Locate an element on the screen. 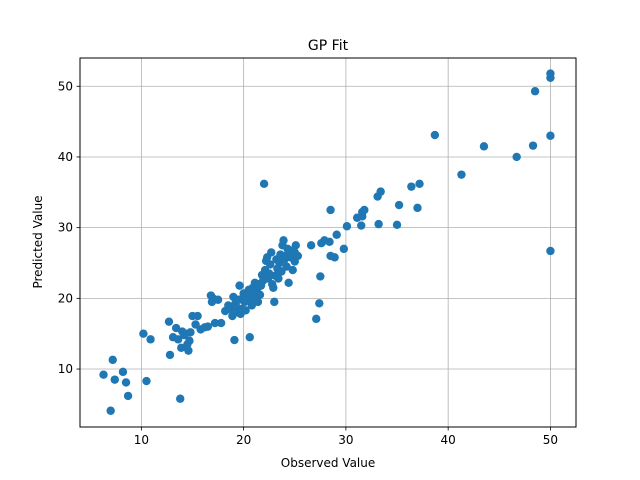 The image size is (640, 480). x-tick-label: 10 is located at coordinates (141, 440).